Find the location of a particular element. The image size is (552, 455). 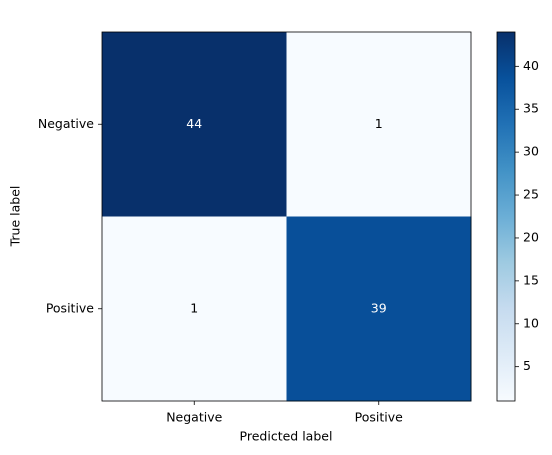

colorbar-tick-label: 20 is located at coordinates (531, 236).